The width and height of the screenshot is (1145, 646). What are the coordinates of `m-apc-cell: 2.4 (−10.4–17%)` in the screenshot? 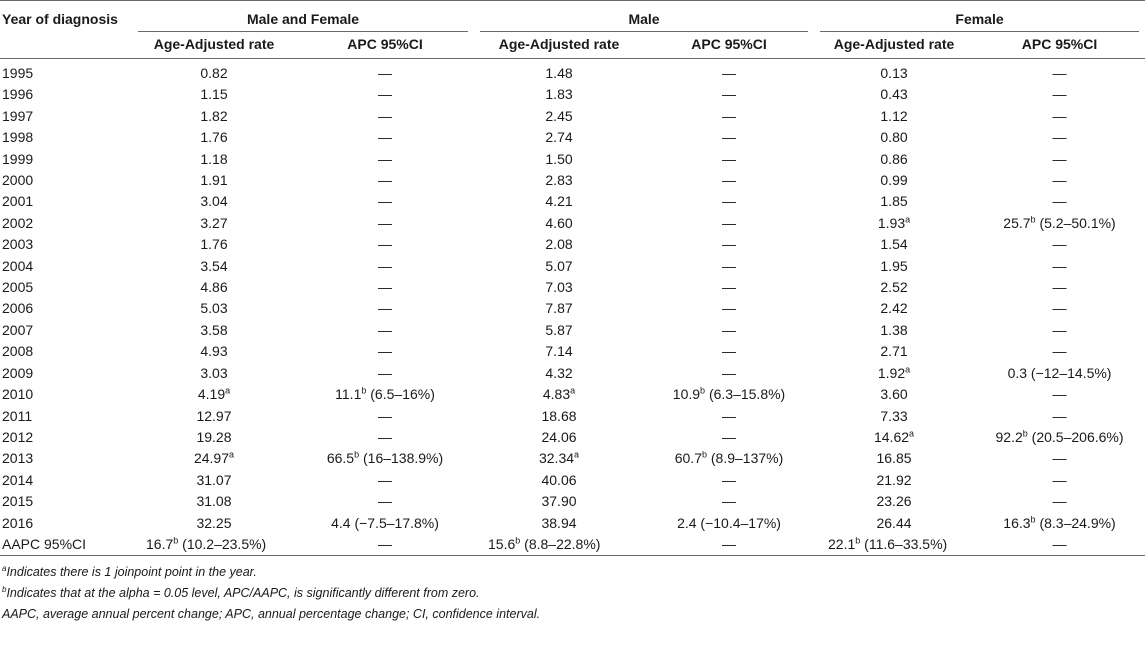 It's located at (729, 522).